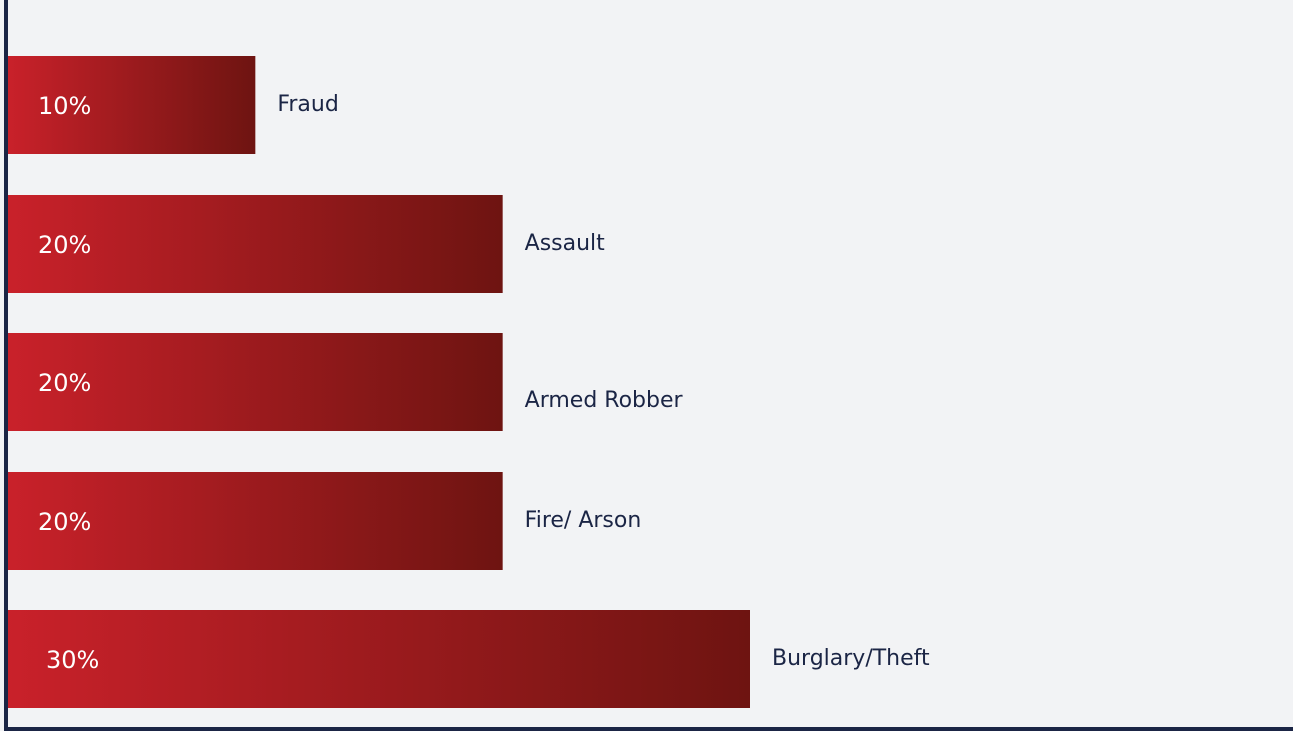  Describe the element at coordinates (255, 244) in the screenshot. I see `bar-assault` at that location.